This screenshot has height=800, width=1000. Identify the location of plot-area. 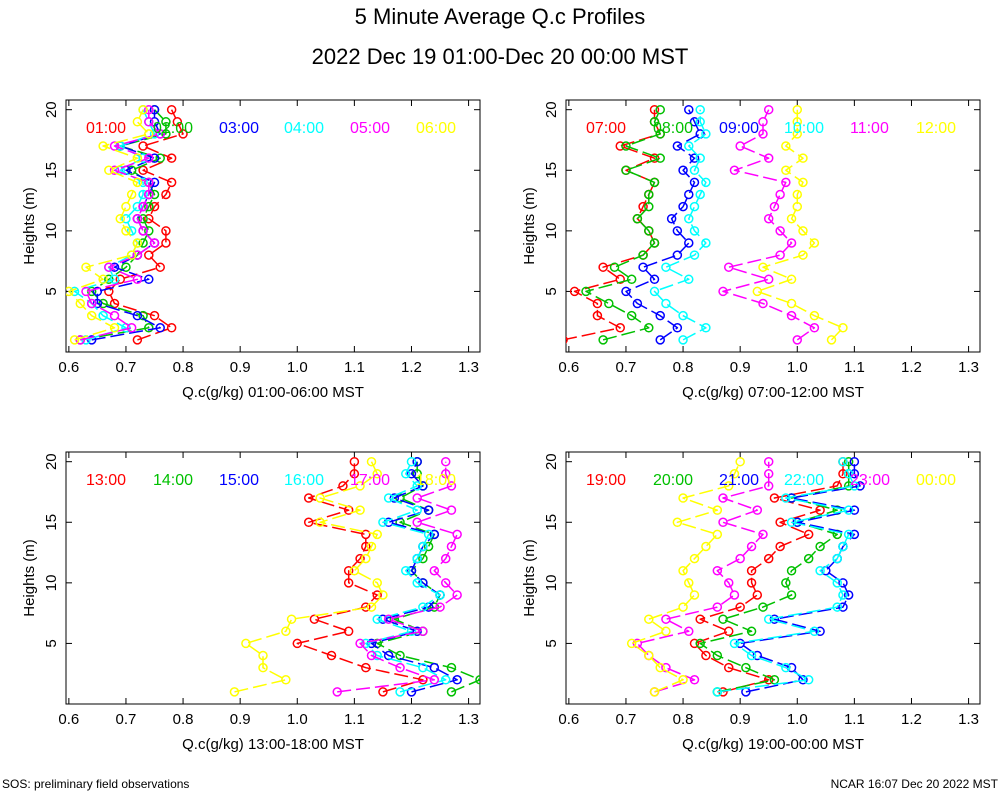
(745, 576).